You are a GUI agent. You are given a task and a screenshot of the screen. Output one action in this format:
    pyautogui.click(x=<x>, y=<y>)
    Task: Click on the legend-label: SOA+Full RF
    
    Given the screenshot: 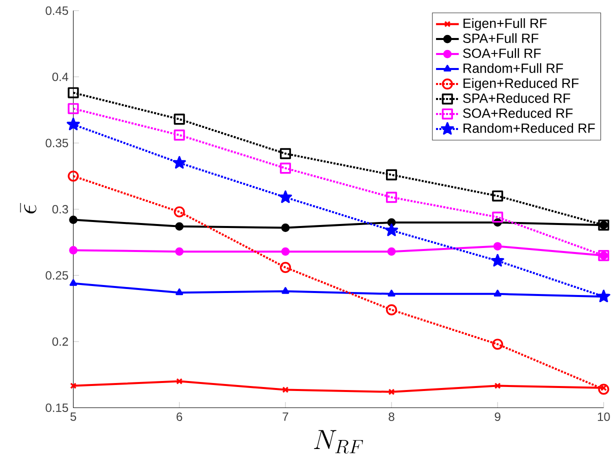 What is the action you would take?
    pyautogui.click(x=502, y=53)
    